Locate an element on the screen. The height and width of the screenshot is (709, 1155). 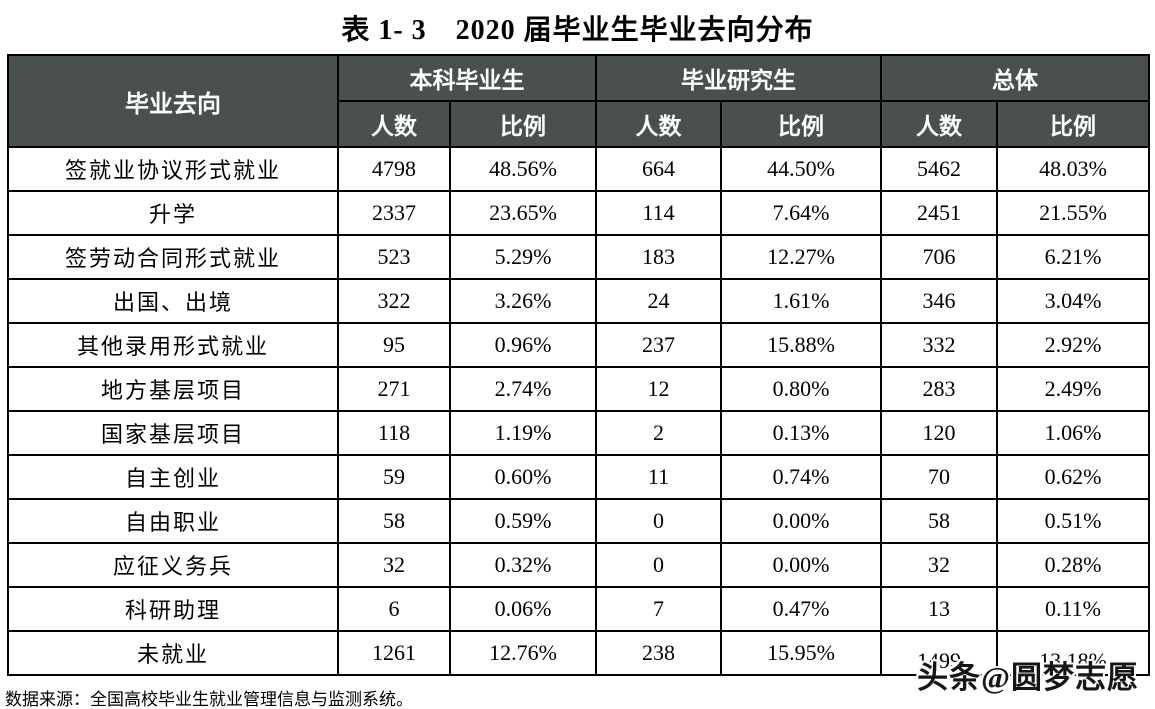
ug-ratio-cell: 0.32% is located at coordinates (523, 565).